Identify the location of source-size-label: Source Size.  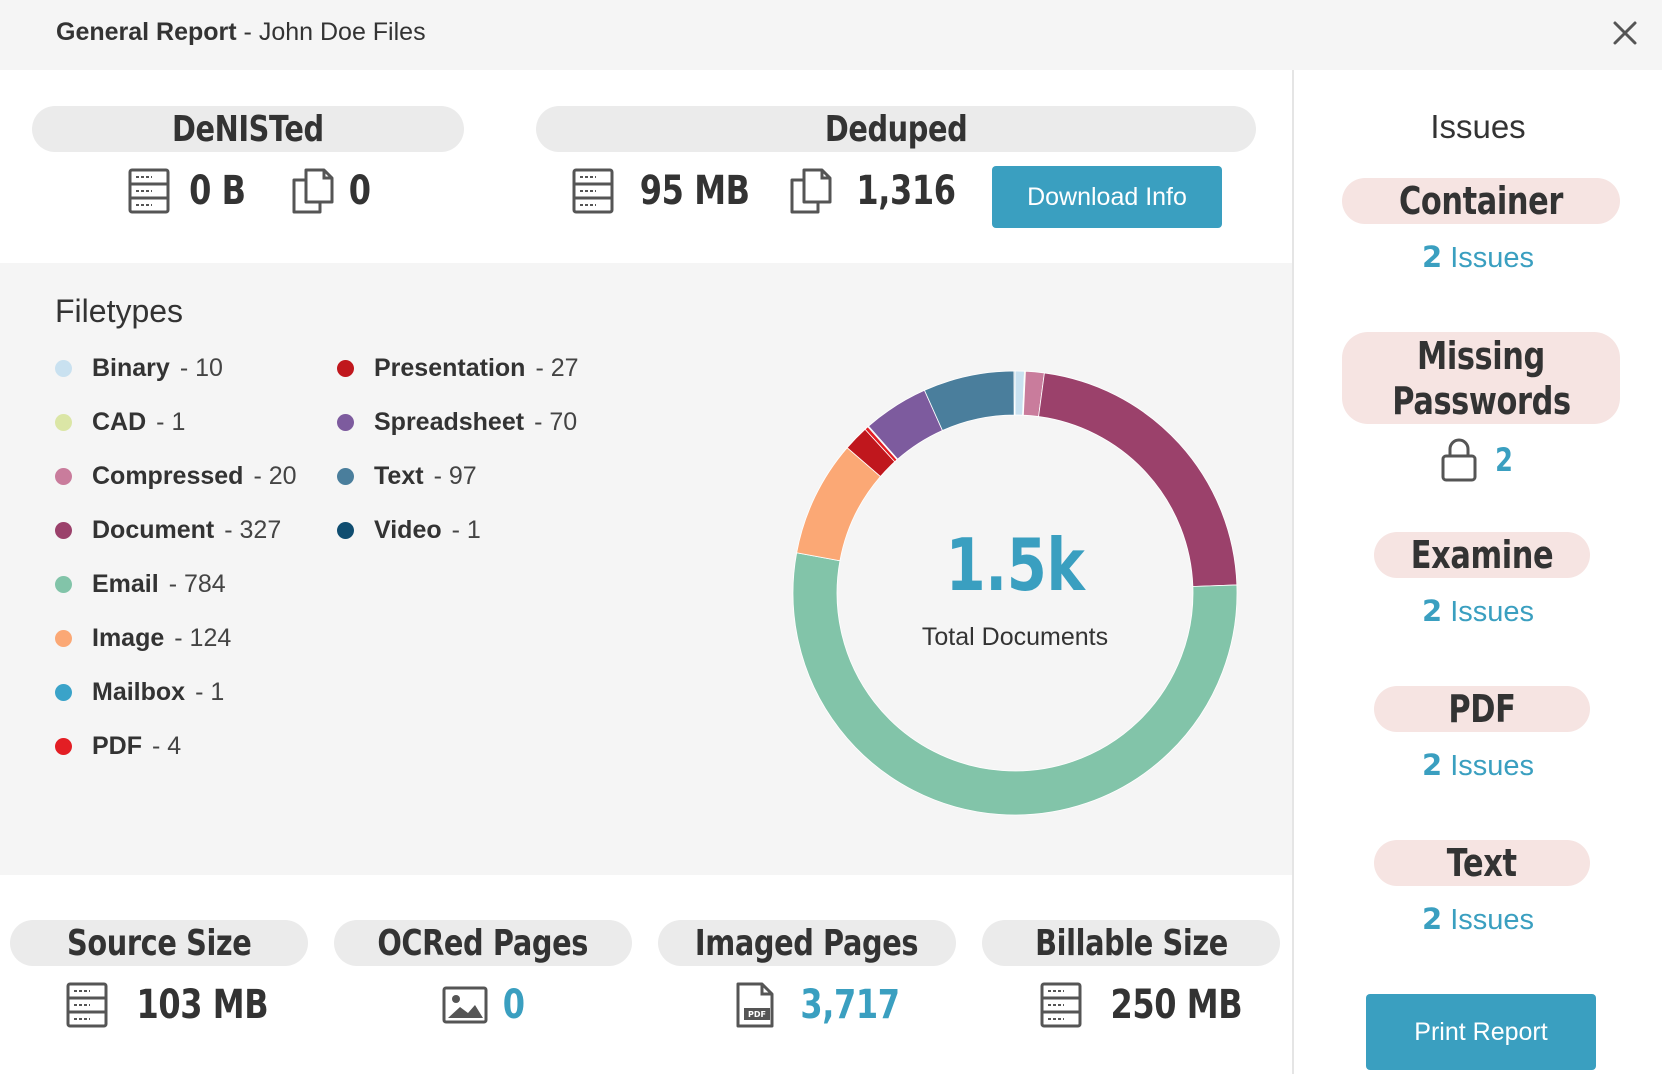
(159, 943).